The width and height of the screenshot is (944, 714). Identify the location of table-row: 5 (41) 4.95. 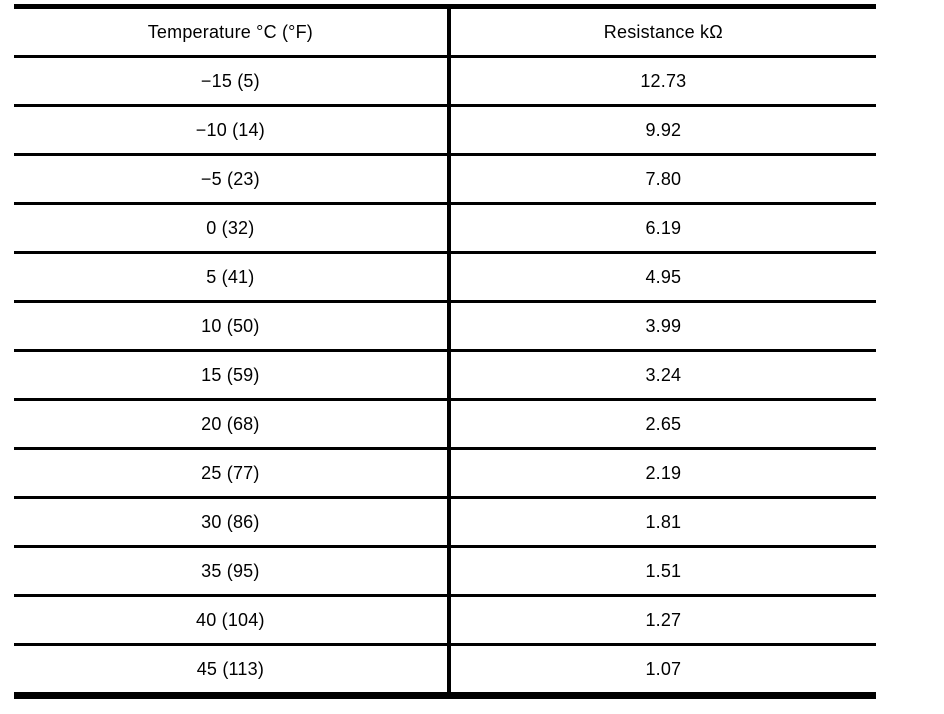
(445, 277).